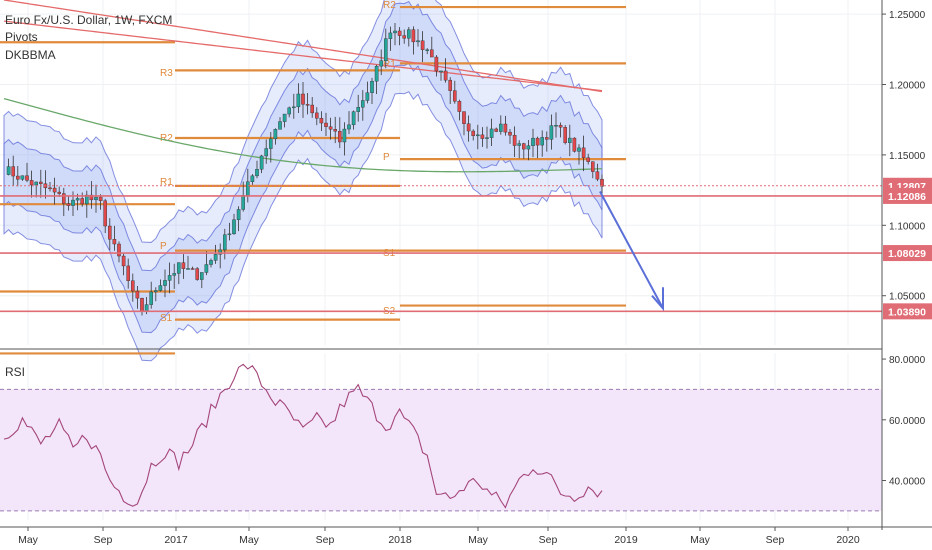 The width and height of the screenshot is (932, 550). I want to click on x-tick-label: May, so click(249, 540).